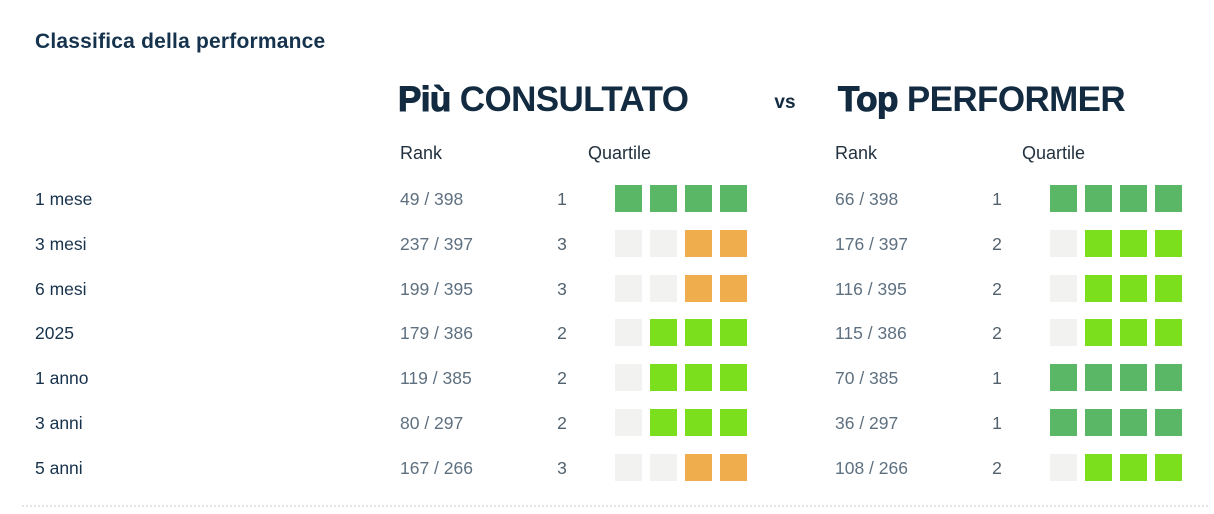 Image resolution: width=1214 pixels, height=514 pixels. Describe the element at coordinates (607, 243) in the screenshot. I see `table-row: 3 mesi 237 / 397 3 176 / 397 2` at that location.